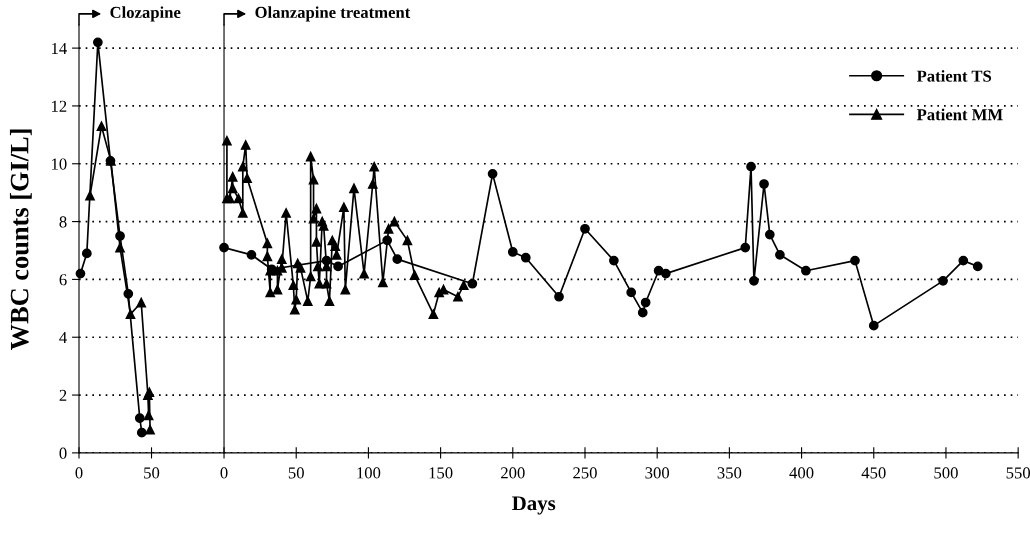  What do you see at coordinates (873, 473) in the screenshot?
I see `x-tick-label: 450` at bounding box center [873, 473].